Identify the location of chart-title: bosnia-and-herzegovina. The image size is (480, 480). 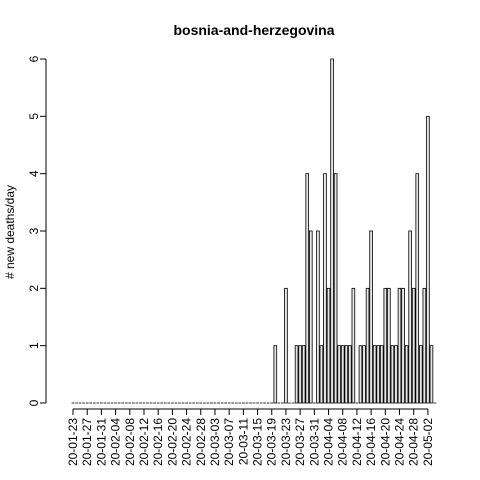
(253, 30).